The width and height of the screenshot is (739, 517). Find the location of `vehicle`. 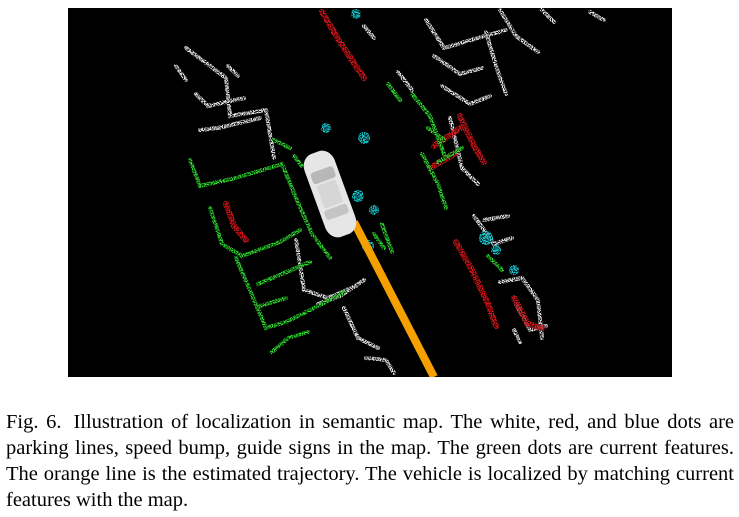

vehicle is located at coordinates (330, 194).